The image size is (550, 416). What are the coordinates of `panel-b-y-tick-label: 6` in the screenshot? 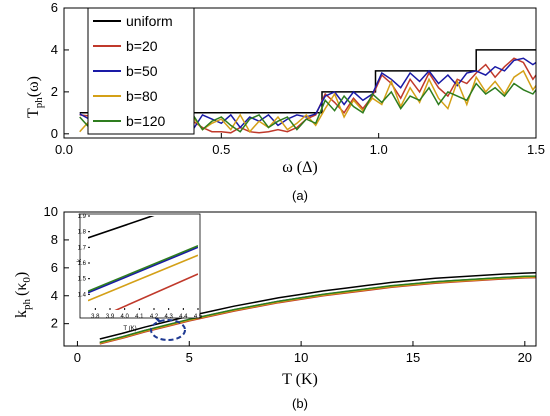 It's located at (54, 267).